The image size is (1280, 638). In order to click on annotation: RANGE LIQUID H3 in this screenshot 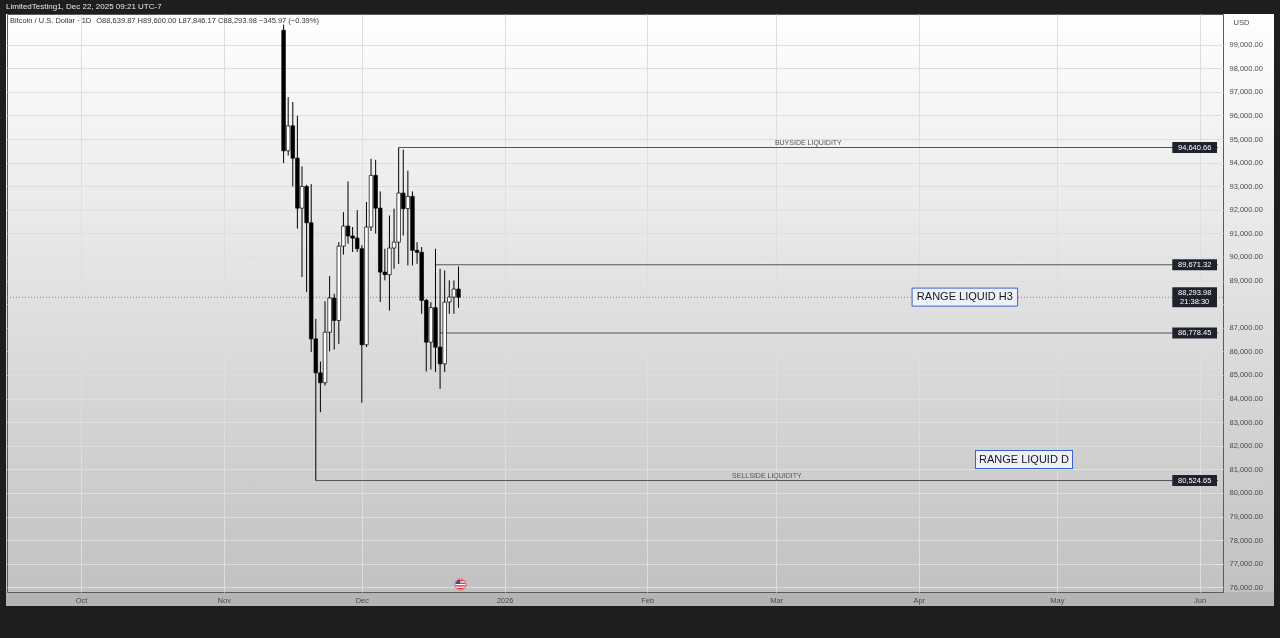, I will do `click(964, 296)`.